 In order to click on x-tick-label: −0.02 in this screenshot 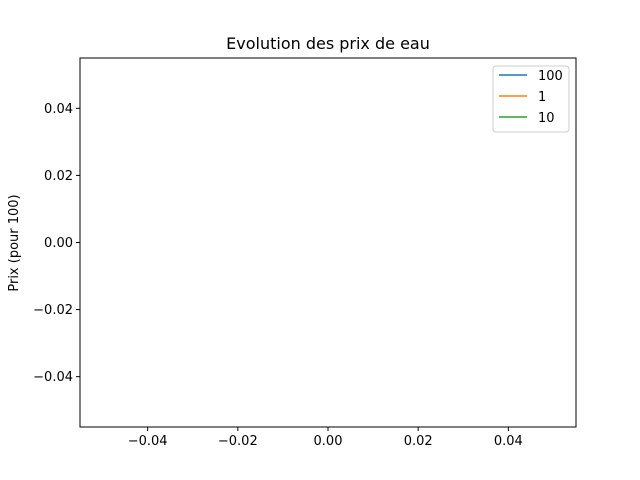, I will do `click(238, 441)`.